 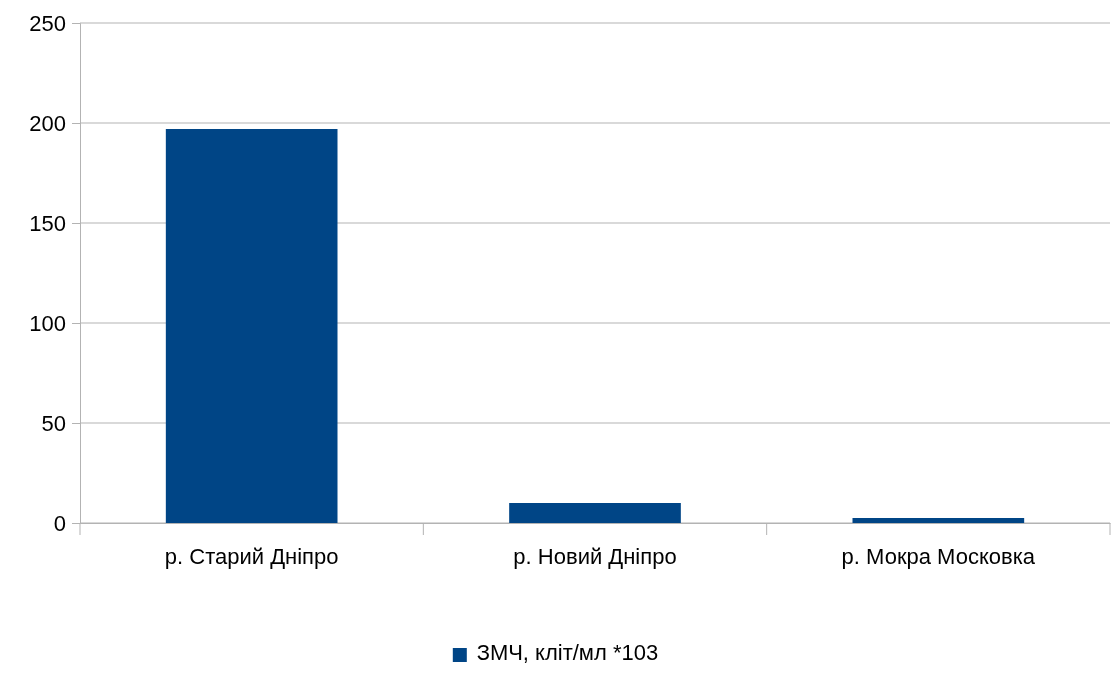 What do you see at coordinates (59, 523) in the screenshot?
I see `y-tick-label: 0` at bounding box center [59, 523].